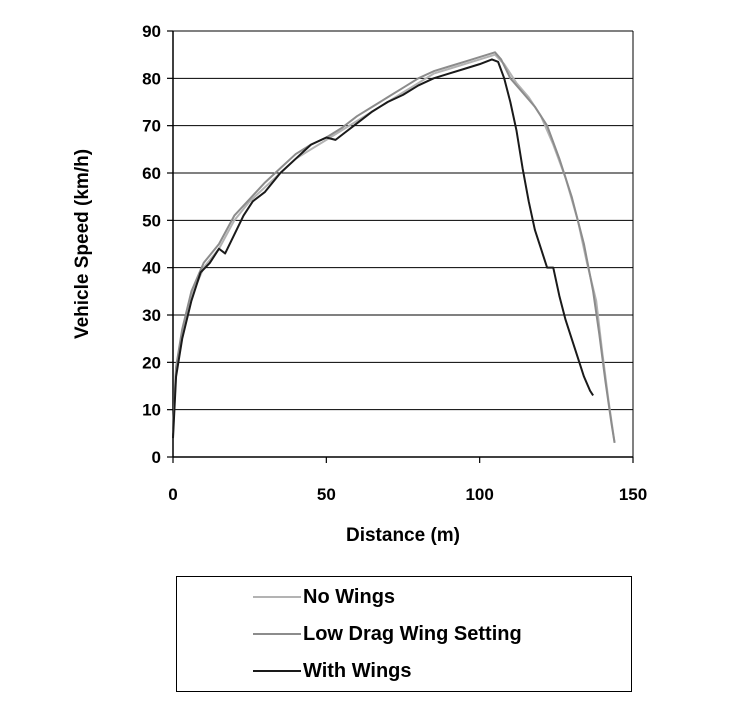 The width and height of the screenshot is (737, 719). Describe the element at coordinates (357, 670) in the screenshot. I see `legend-label-with-wings: With Wings` at that location.